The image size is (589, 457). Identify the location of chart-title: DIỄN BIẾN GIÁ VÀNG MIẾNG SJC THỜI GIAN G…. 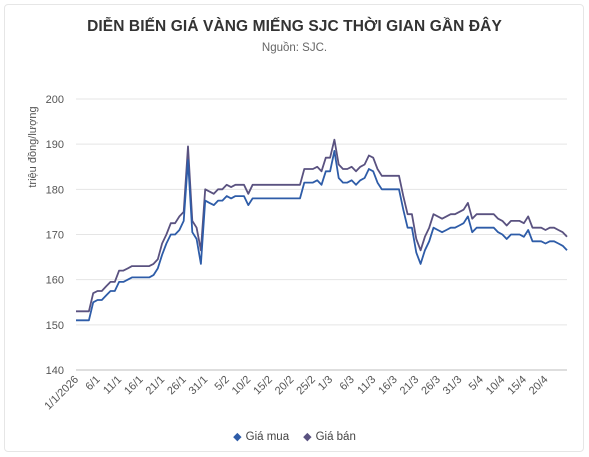
(294, 26).